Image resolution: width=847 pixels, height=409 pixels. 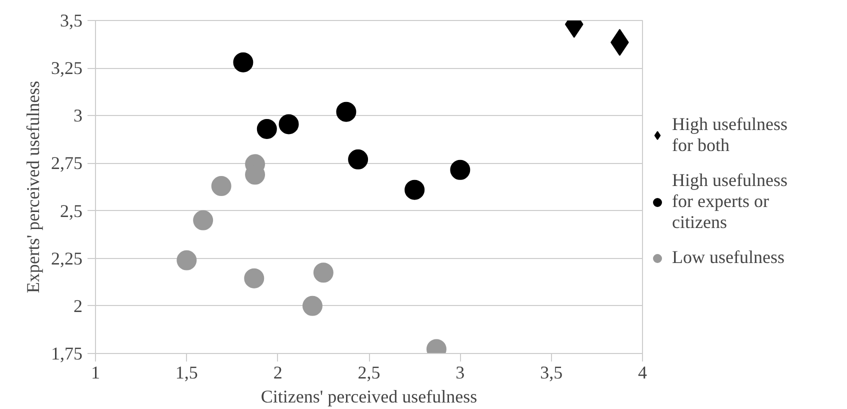 I want to click on x-tick-label: 4, so click(x=642, y=372).